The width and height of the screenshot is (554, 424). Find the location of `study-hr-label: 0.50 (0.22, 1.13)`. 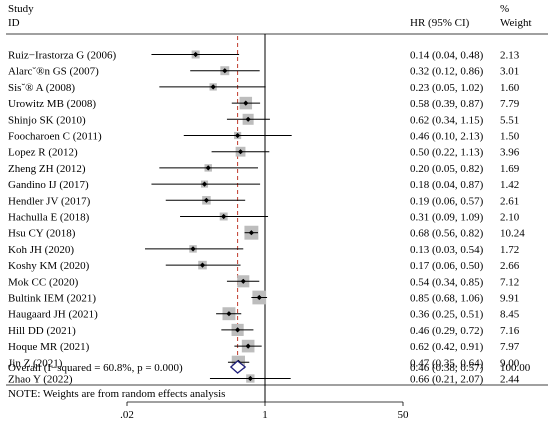

study-hr-label: 0.50 (0.22, 1.13) is located at coordinates (447, 153).